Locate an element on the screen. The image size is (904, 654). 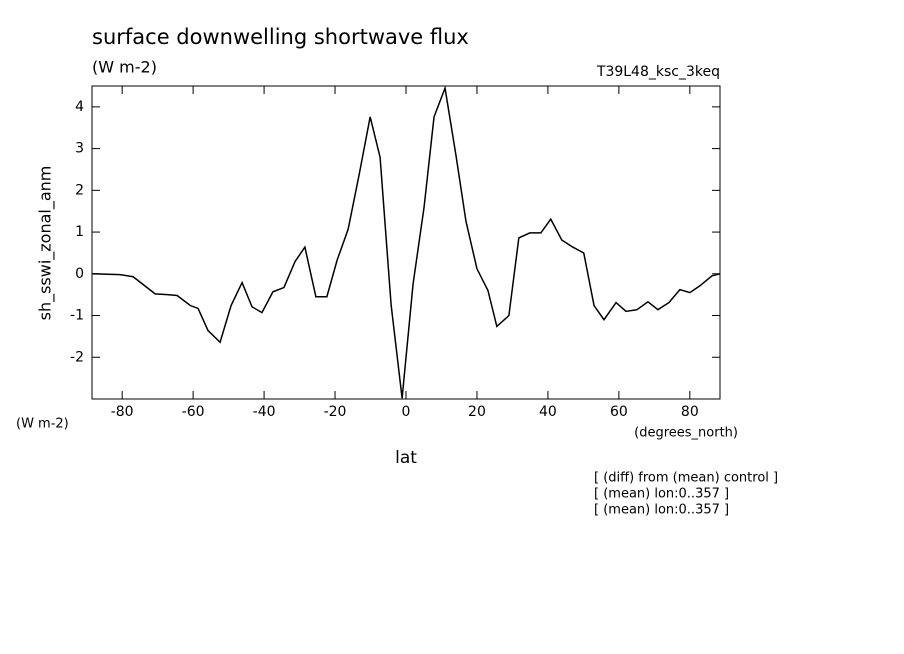
x-tick-label: 60 is located at coordinates (619, 412).